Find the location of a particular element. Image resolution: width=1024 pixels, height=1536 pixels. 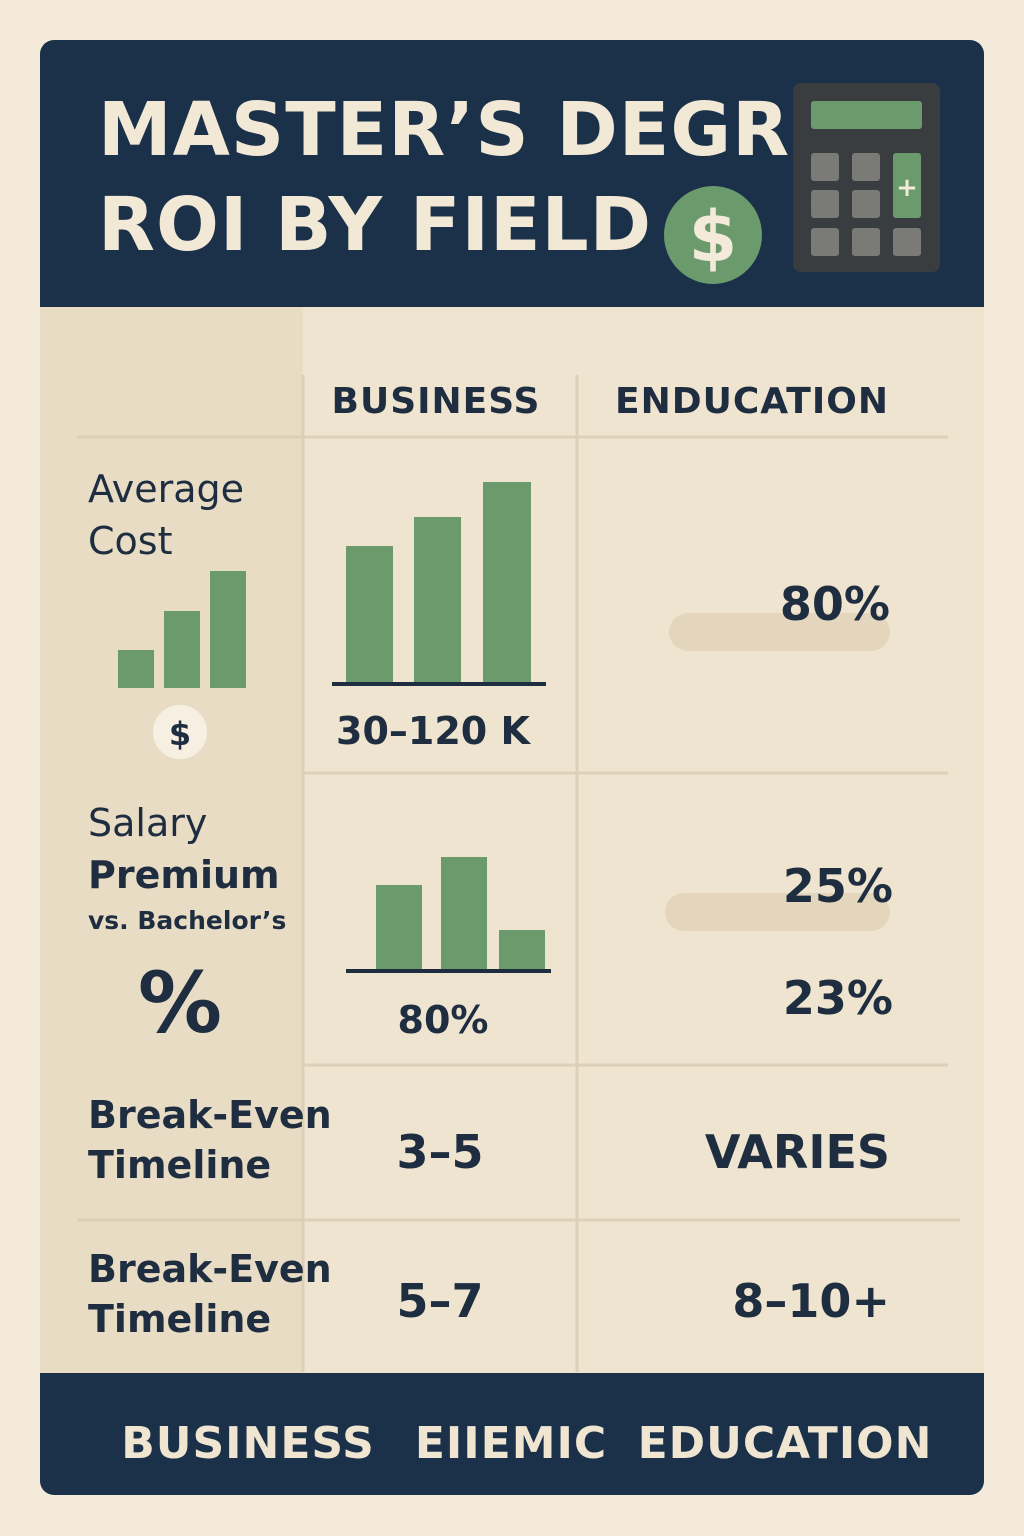

title-line: MASTER’S DEGRE is located at coordinates (470, 130).